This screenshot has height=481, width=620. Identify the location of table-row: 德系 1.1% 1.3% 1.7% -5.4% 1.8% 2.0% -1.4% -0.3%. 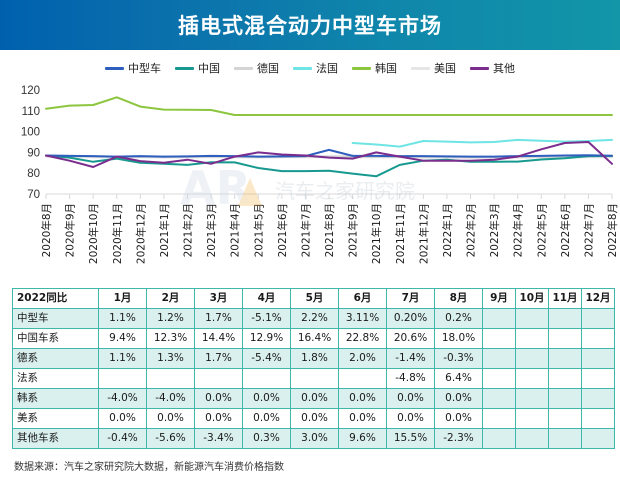
(313, 358).